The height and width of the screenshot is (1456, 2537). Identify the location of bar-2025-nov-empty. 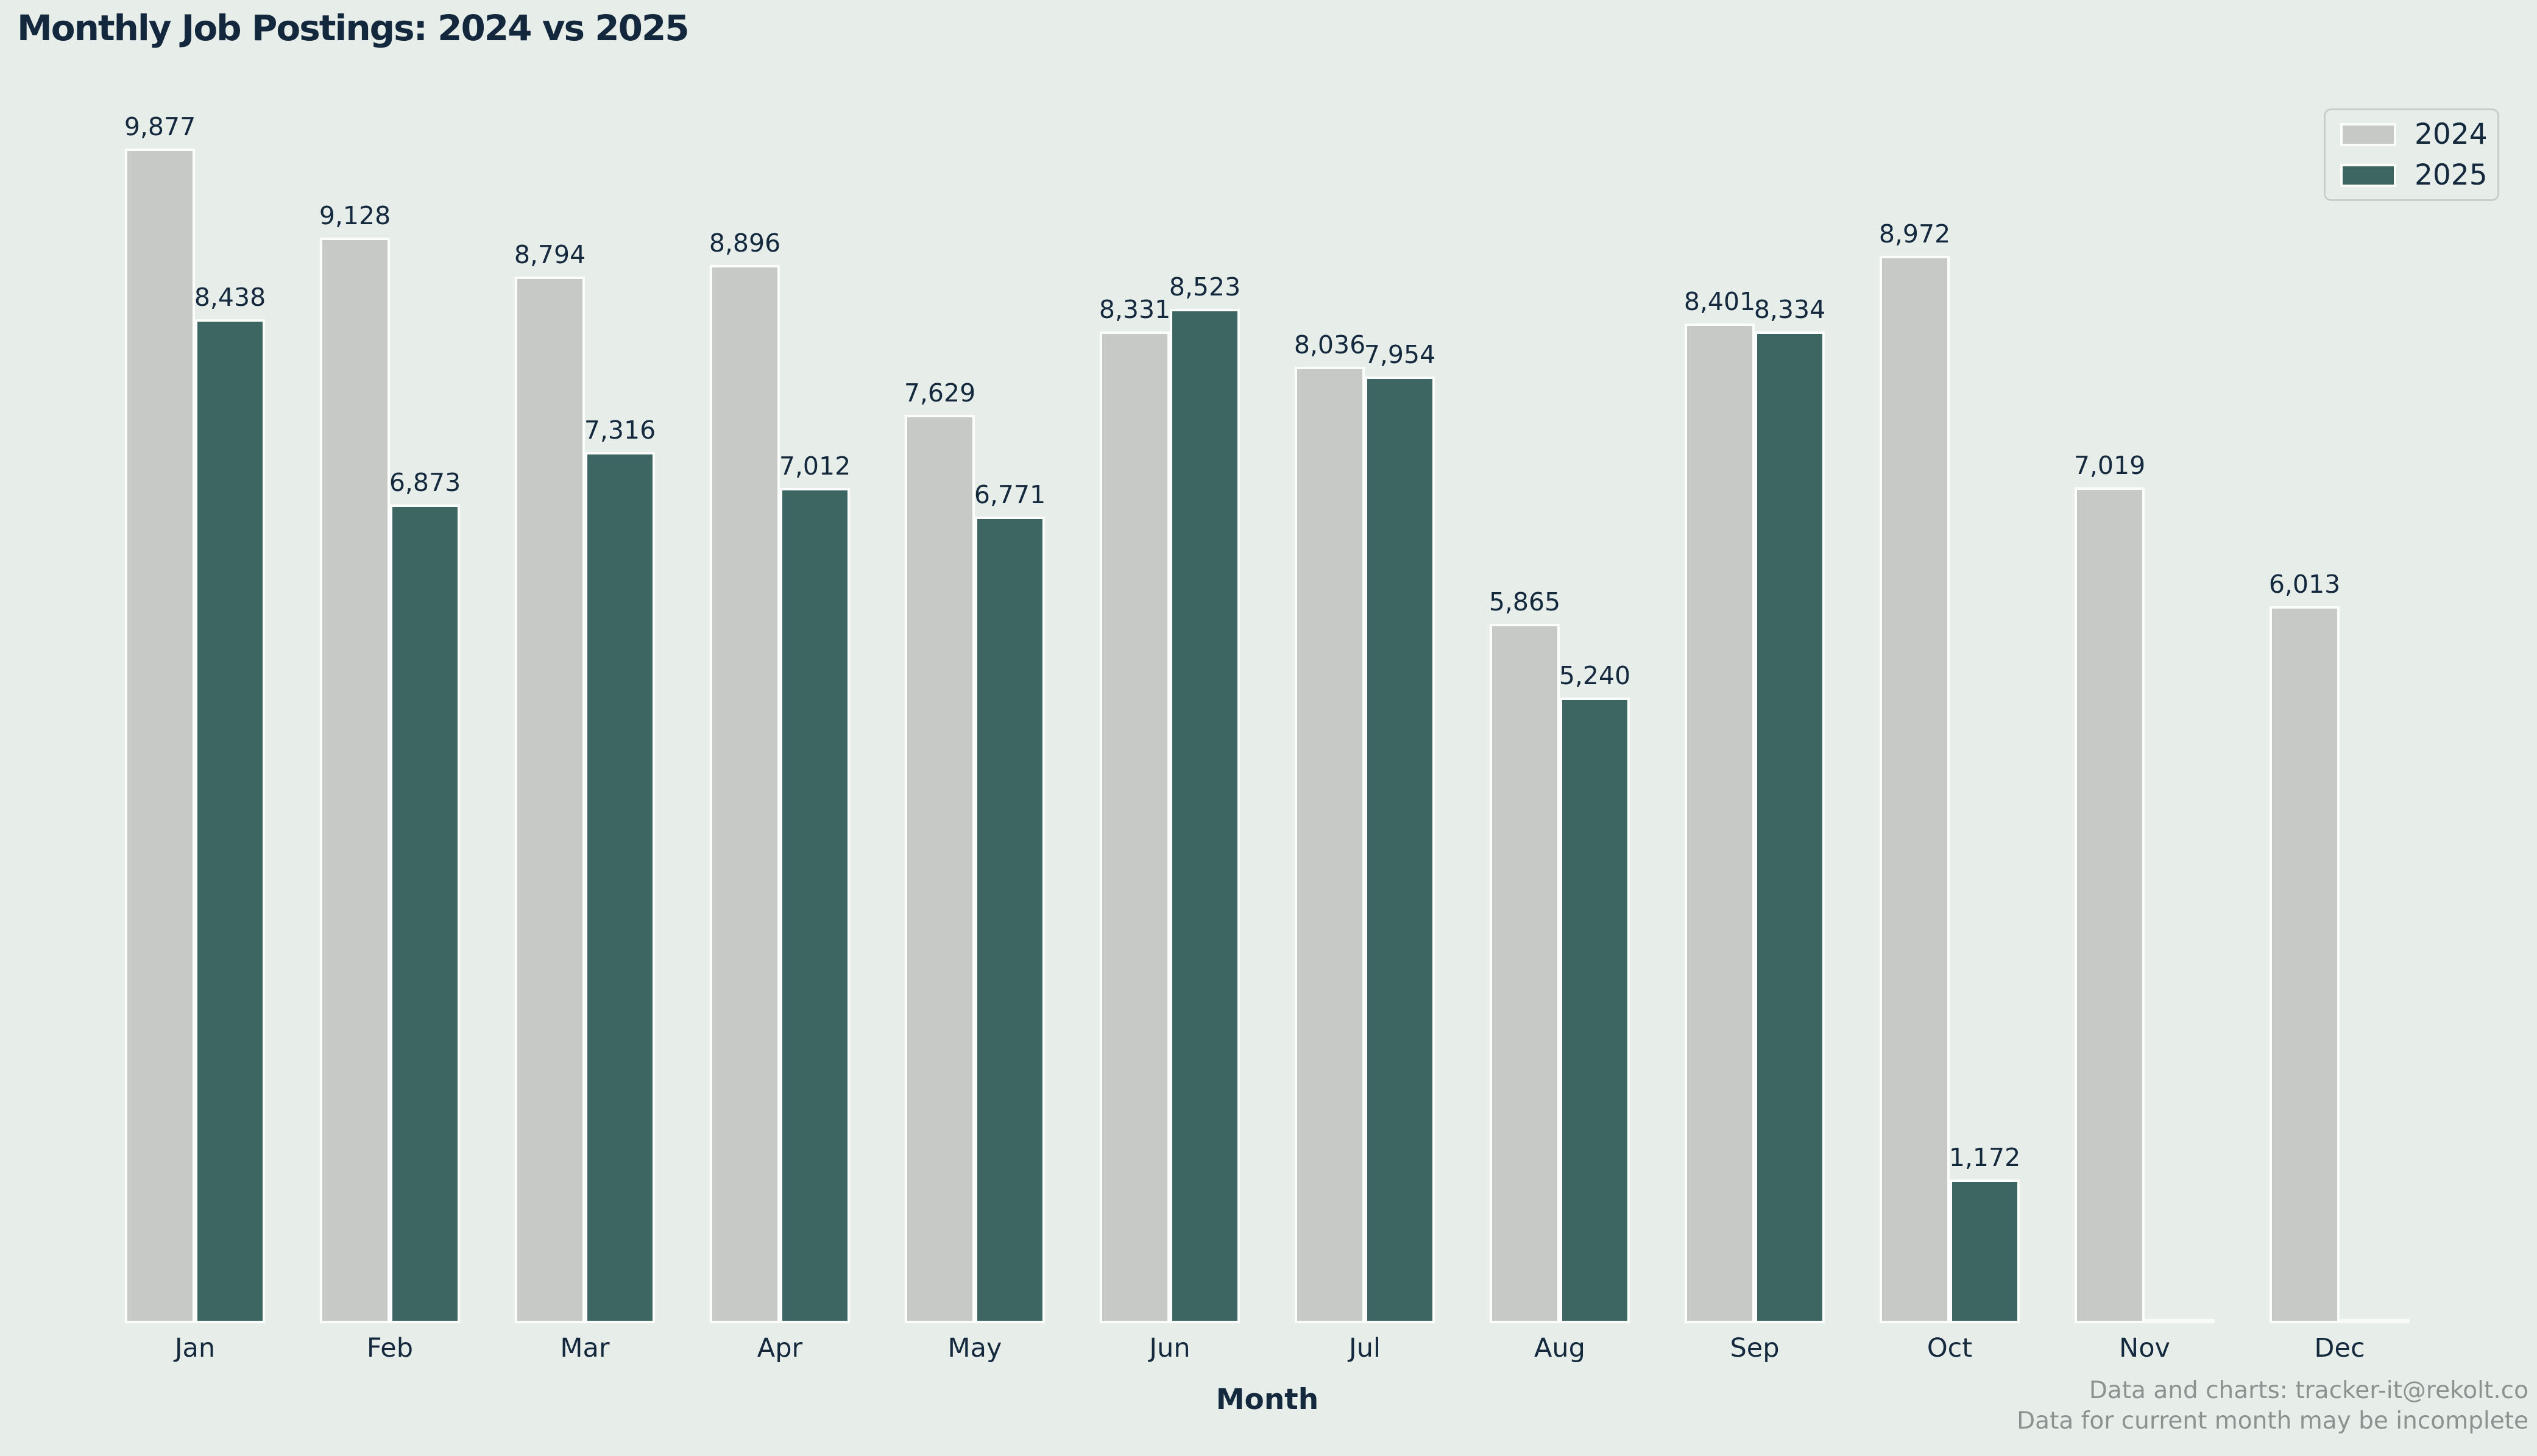
(2180, 1321).